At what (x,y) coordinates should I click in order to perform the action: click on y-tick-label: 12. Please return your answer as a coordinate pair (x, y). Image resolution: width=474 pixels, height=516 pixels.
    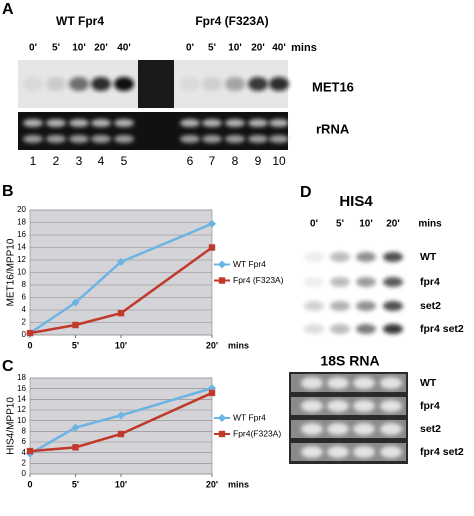
    Looking at the image, I should click on (21, 259).